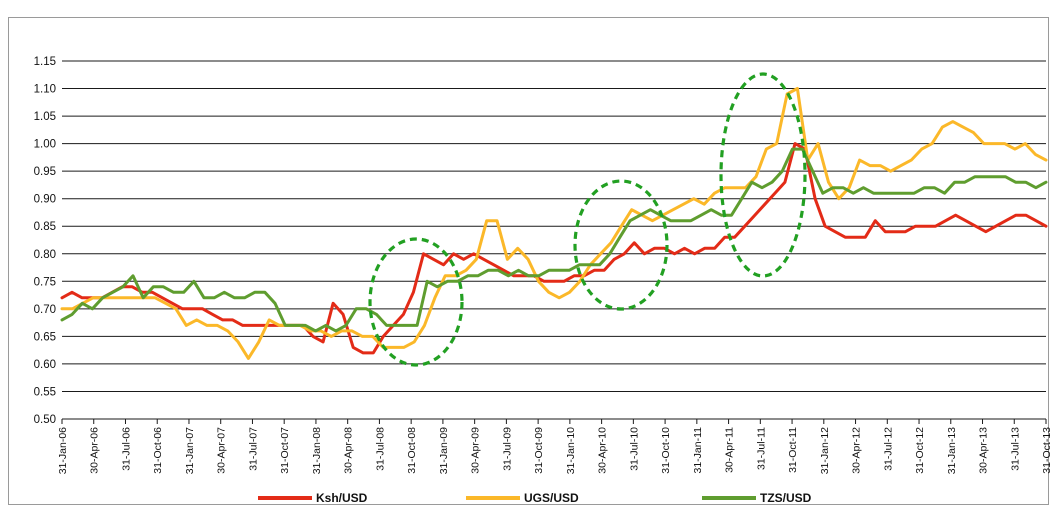  What do you see at coordinates (507, 449) in the screenshot?
I see `x-tick-label: 31-Jul-09` at bounding box center [507, 449].